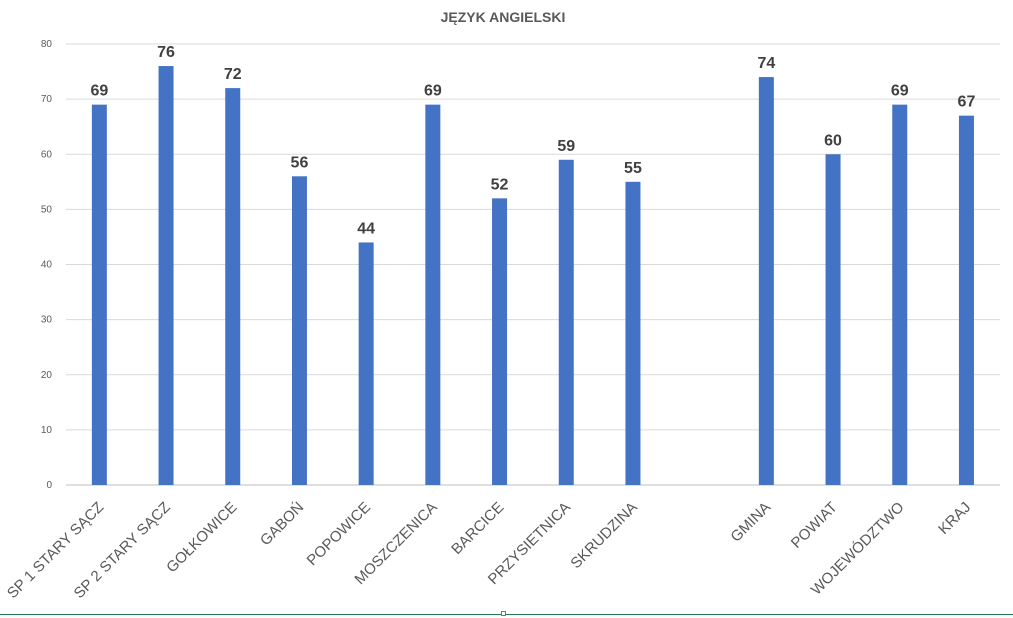 The height and width of the screenshot is (618, 1013). What do you see at coordinates (500, 184) in the screenshot?
I see `data-label: 52` at bounding box center [500, 184].